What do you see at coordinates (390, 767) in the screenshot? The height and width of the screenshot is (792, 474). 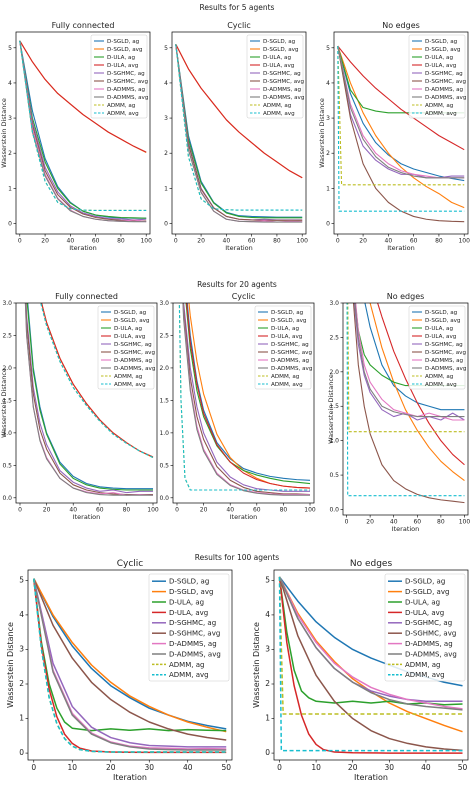 I see `x-tick-label: 30` at bounding box center [390, 767].